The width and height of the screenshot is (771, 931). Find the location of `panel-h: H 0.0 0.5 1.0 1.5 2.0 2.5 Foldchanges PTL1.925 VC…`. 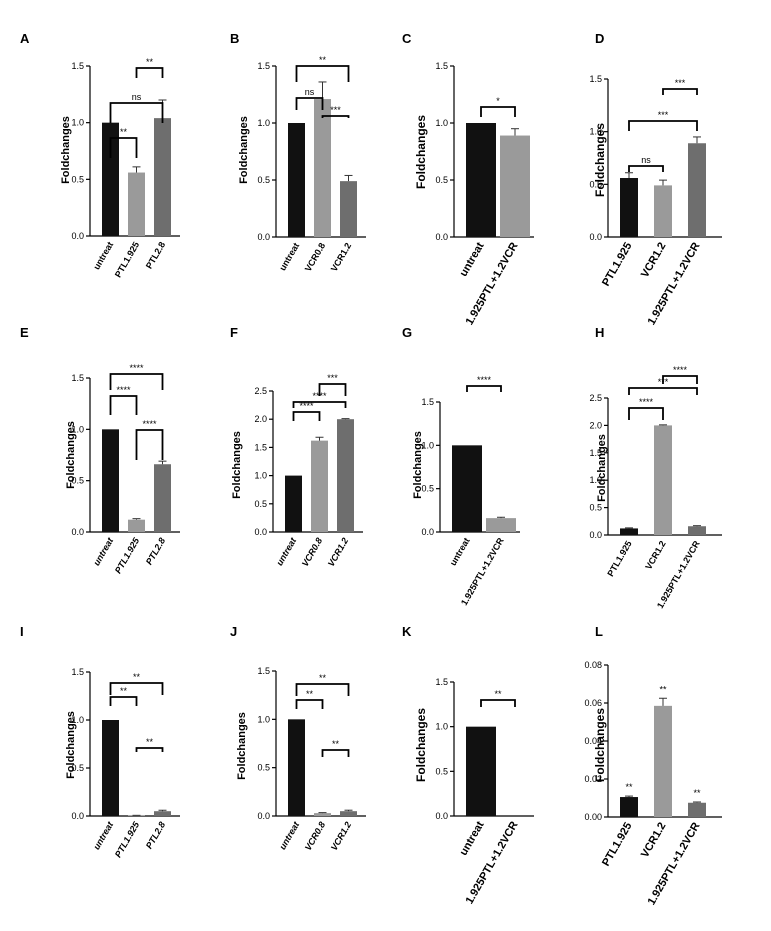

panel-h: H 0.0 0.5 1.0 1.5 2.0 2.5 Foldchanges PTL1.925 VC… is located at coordinates (655, 467).